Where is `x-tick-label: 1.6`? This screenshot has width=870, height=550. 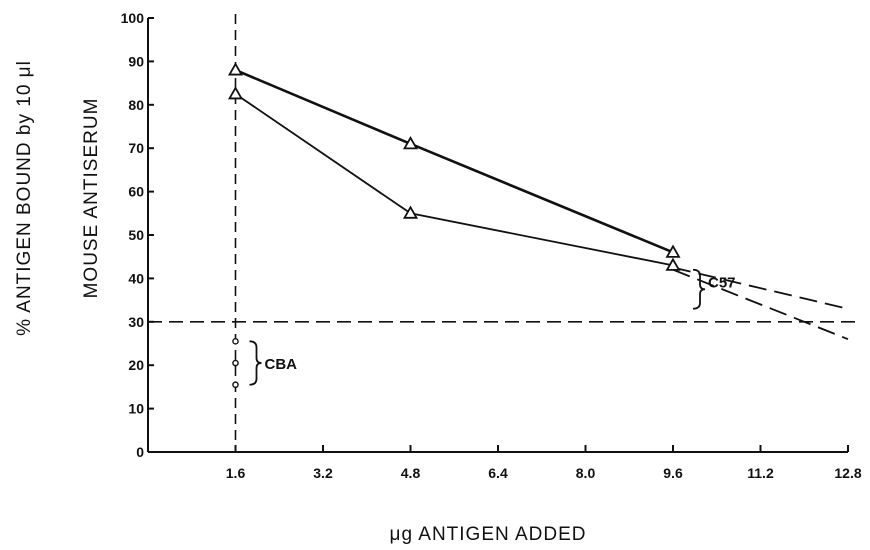 x-tick-label: 1.6 is located at coordinates (236, 473).